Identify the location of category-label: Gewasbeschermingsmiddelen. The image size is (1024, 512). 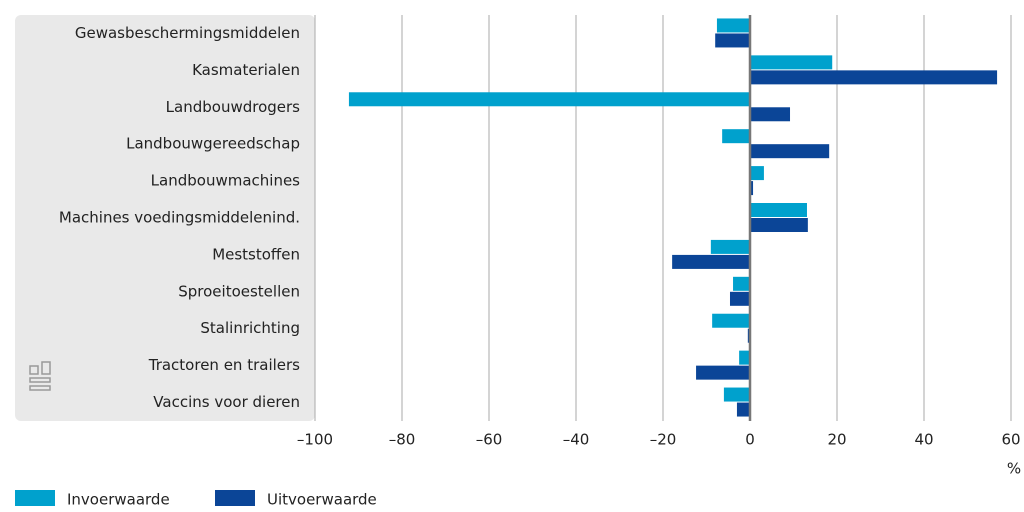
(187, 33).